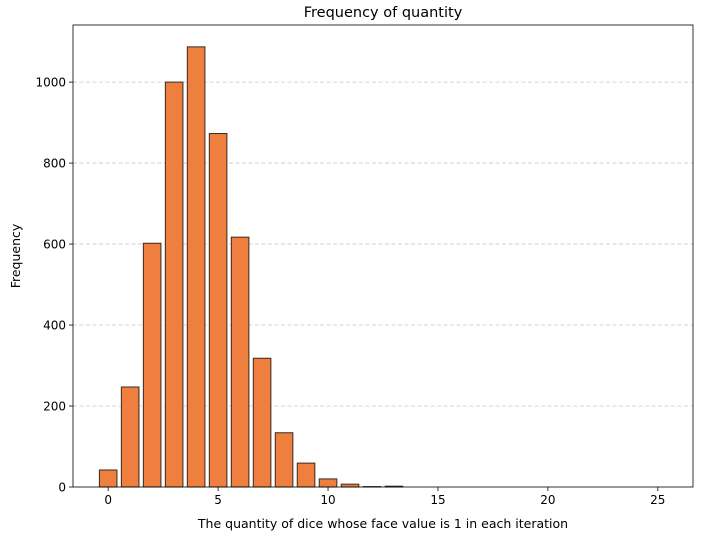  Describe the element at coordinates (218, 500) in the screenshot. I see `x-tick-label: 5` at that location.